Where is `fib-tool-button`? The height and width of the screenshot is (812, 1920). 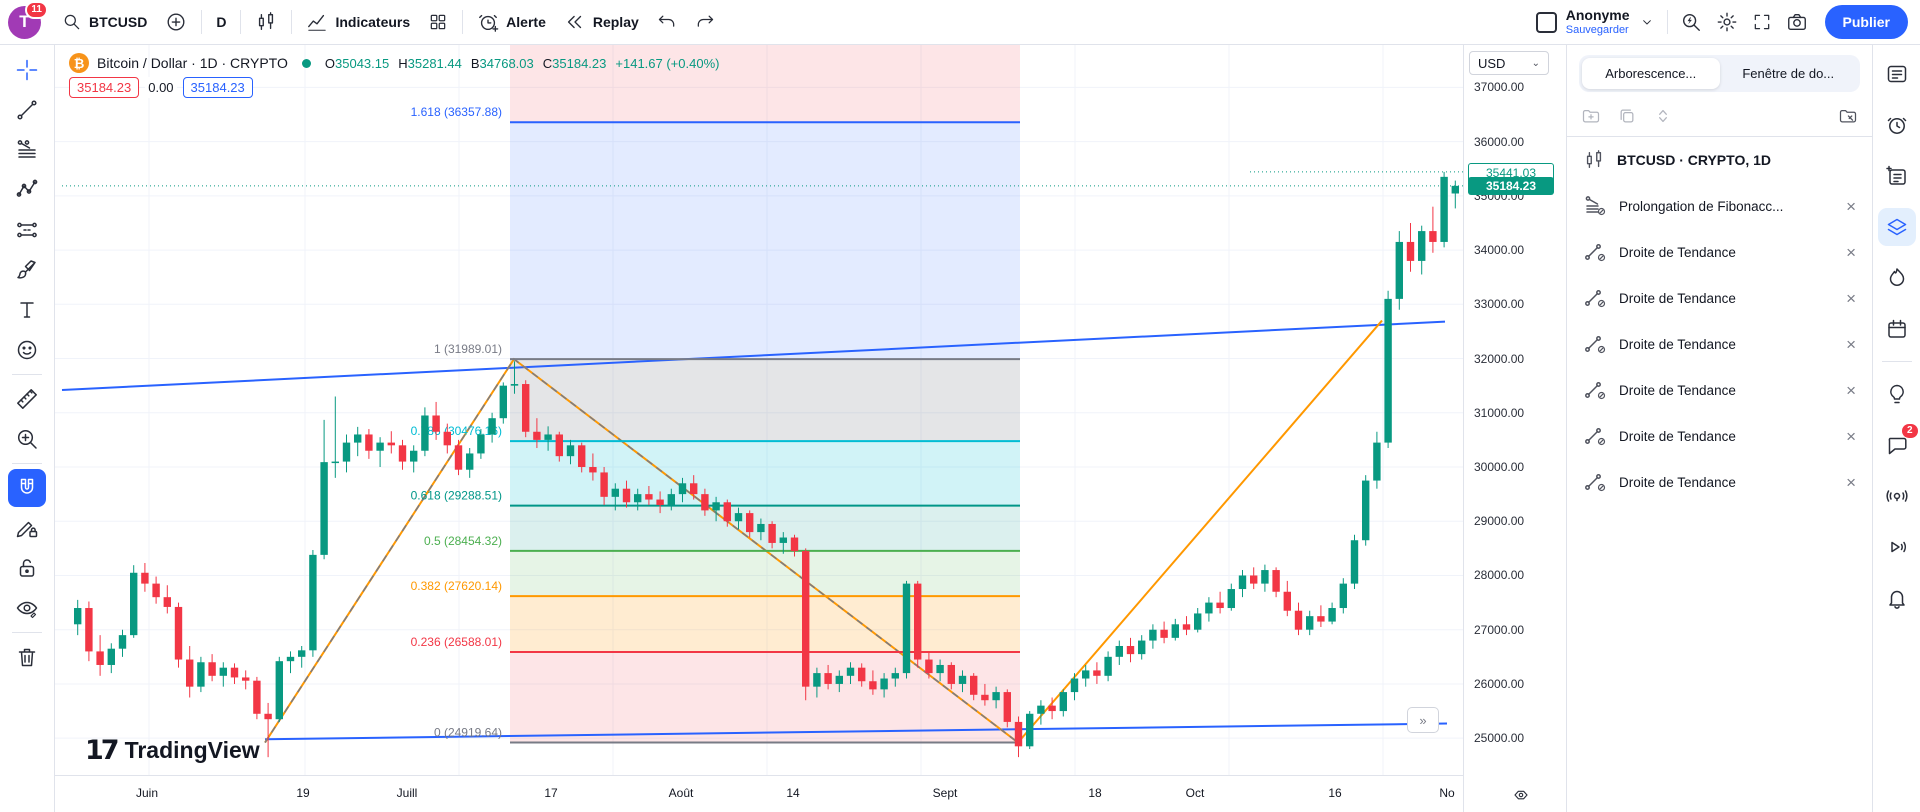 fib-tool-button is located at coordinates (27, 150).